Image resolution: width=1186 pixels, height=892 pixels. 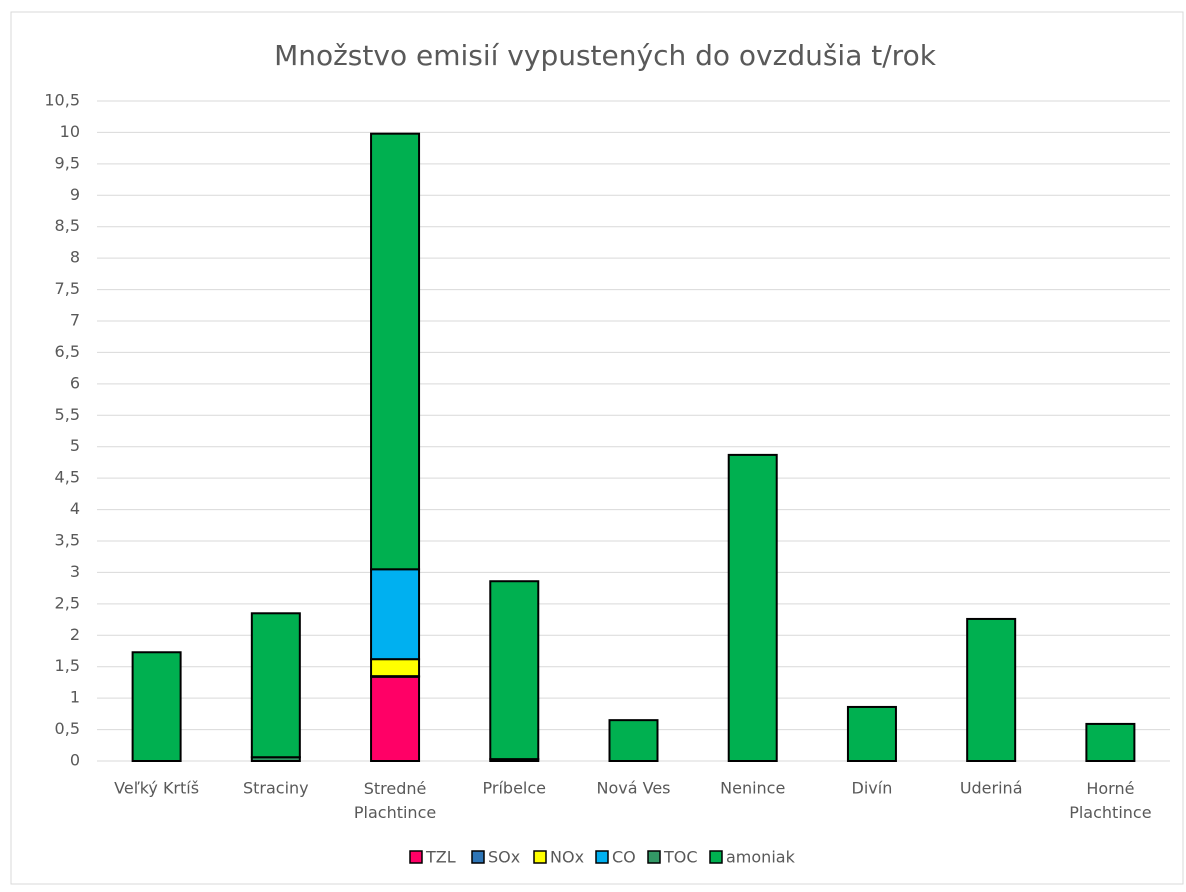 I want to click on y-tick-label: 4, so click(x=75, y=508).